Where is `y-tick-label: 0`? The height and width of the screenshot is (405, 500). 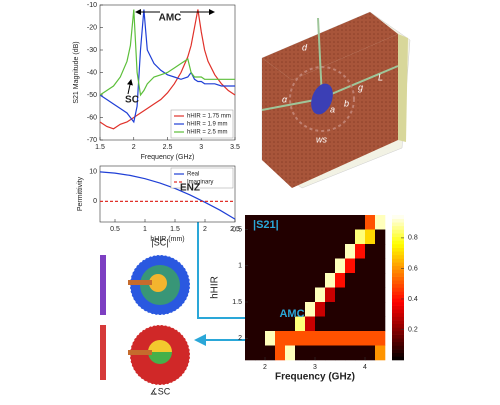 y-tick-label: 0 is located at coordinates (95, 201).